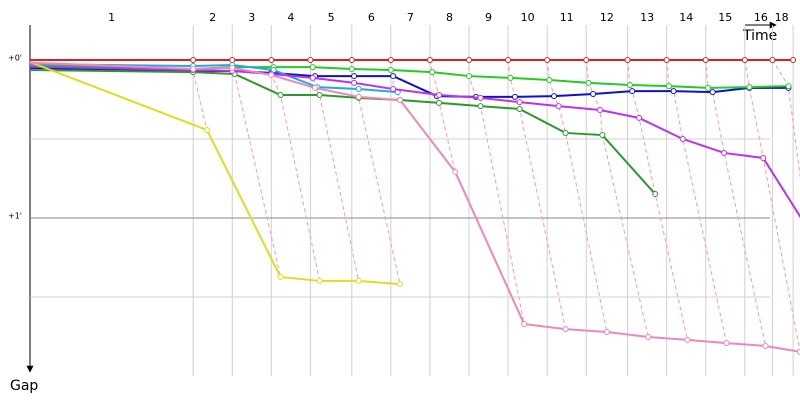 This screenshot has width=800, height=400. What do you see at coordinates (761, 17) in the screenshot?
I see `x-tick-label: 16` at bounding box center [761, 17].